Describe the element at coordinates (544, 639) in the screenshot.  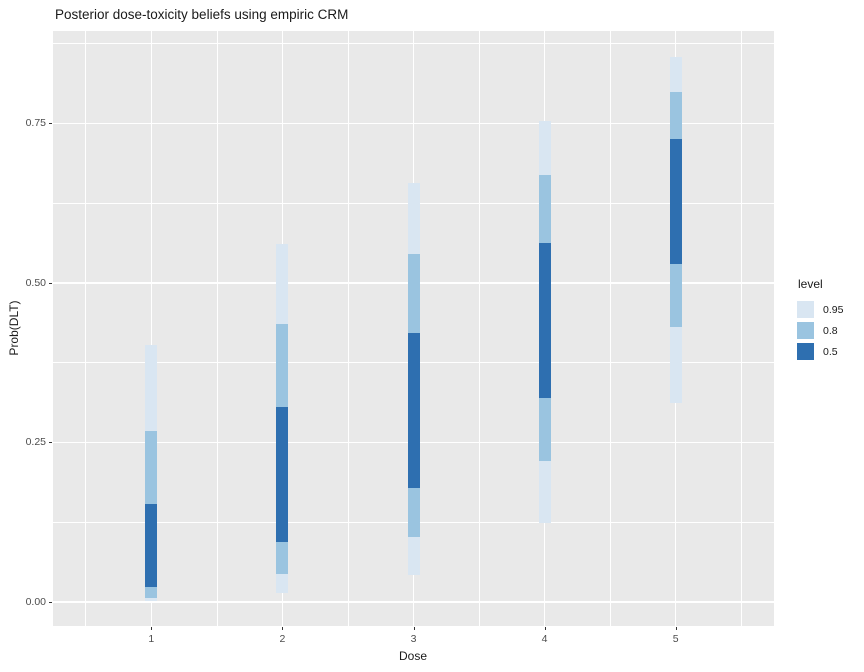
I see `x-tick-label: 4` at that location.